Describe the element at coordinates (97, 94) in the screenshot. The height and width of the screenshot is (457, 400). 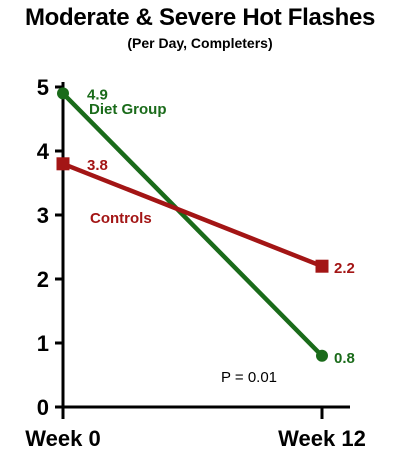
I see `data-label: 4.9` at that location.